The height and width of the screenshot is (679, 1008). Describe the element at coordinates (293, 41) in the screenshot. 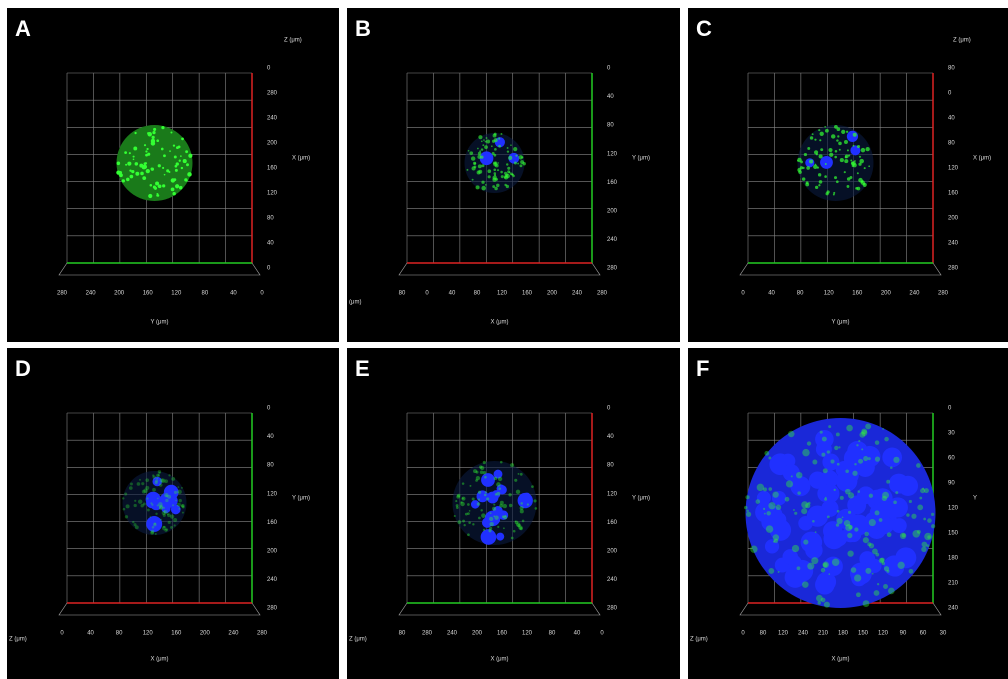

I see `axis-title: Z (μm)` at that location.